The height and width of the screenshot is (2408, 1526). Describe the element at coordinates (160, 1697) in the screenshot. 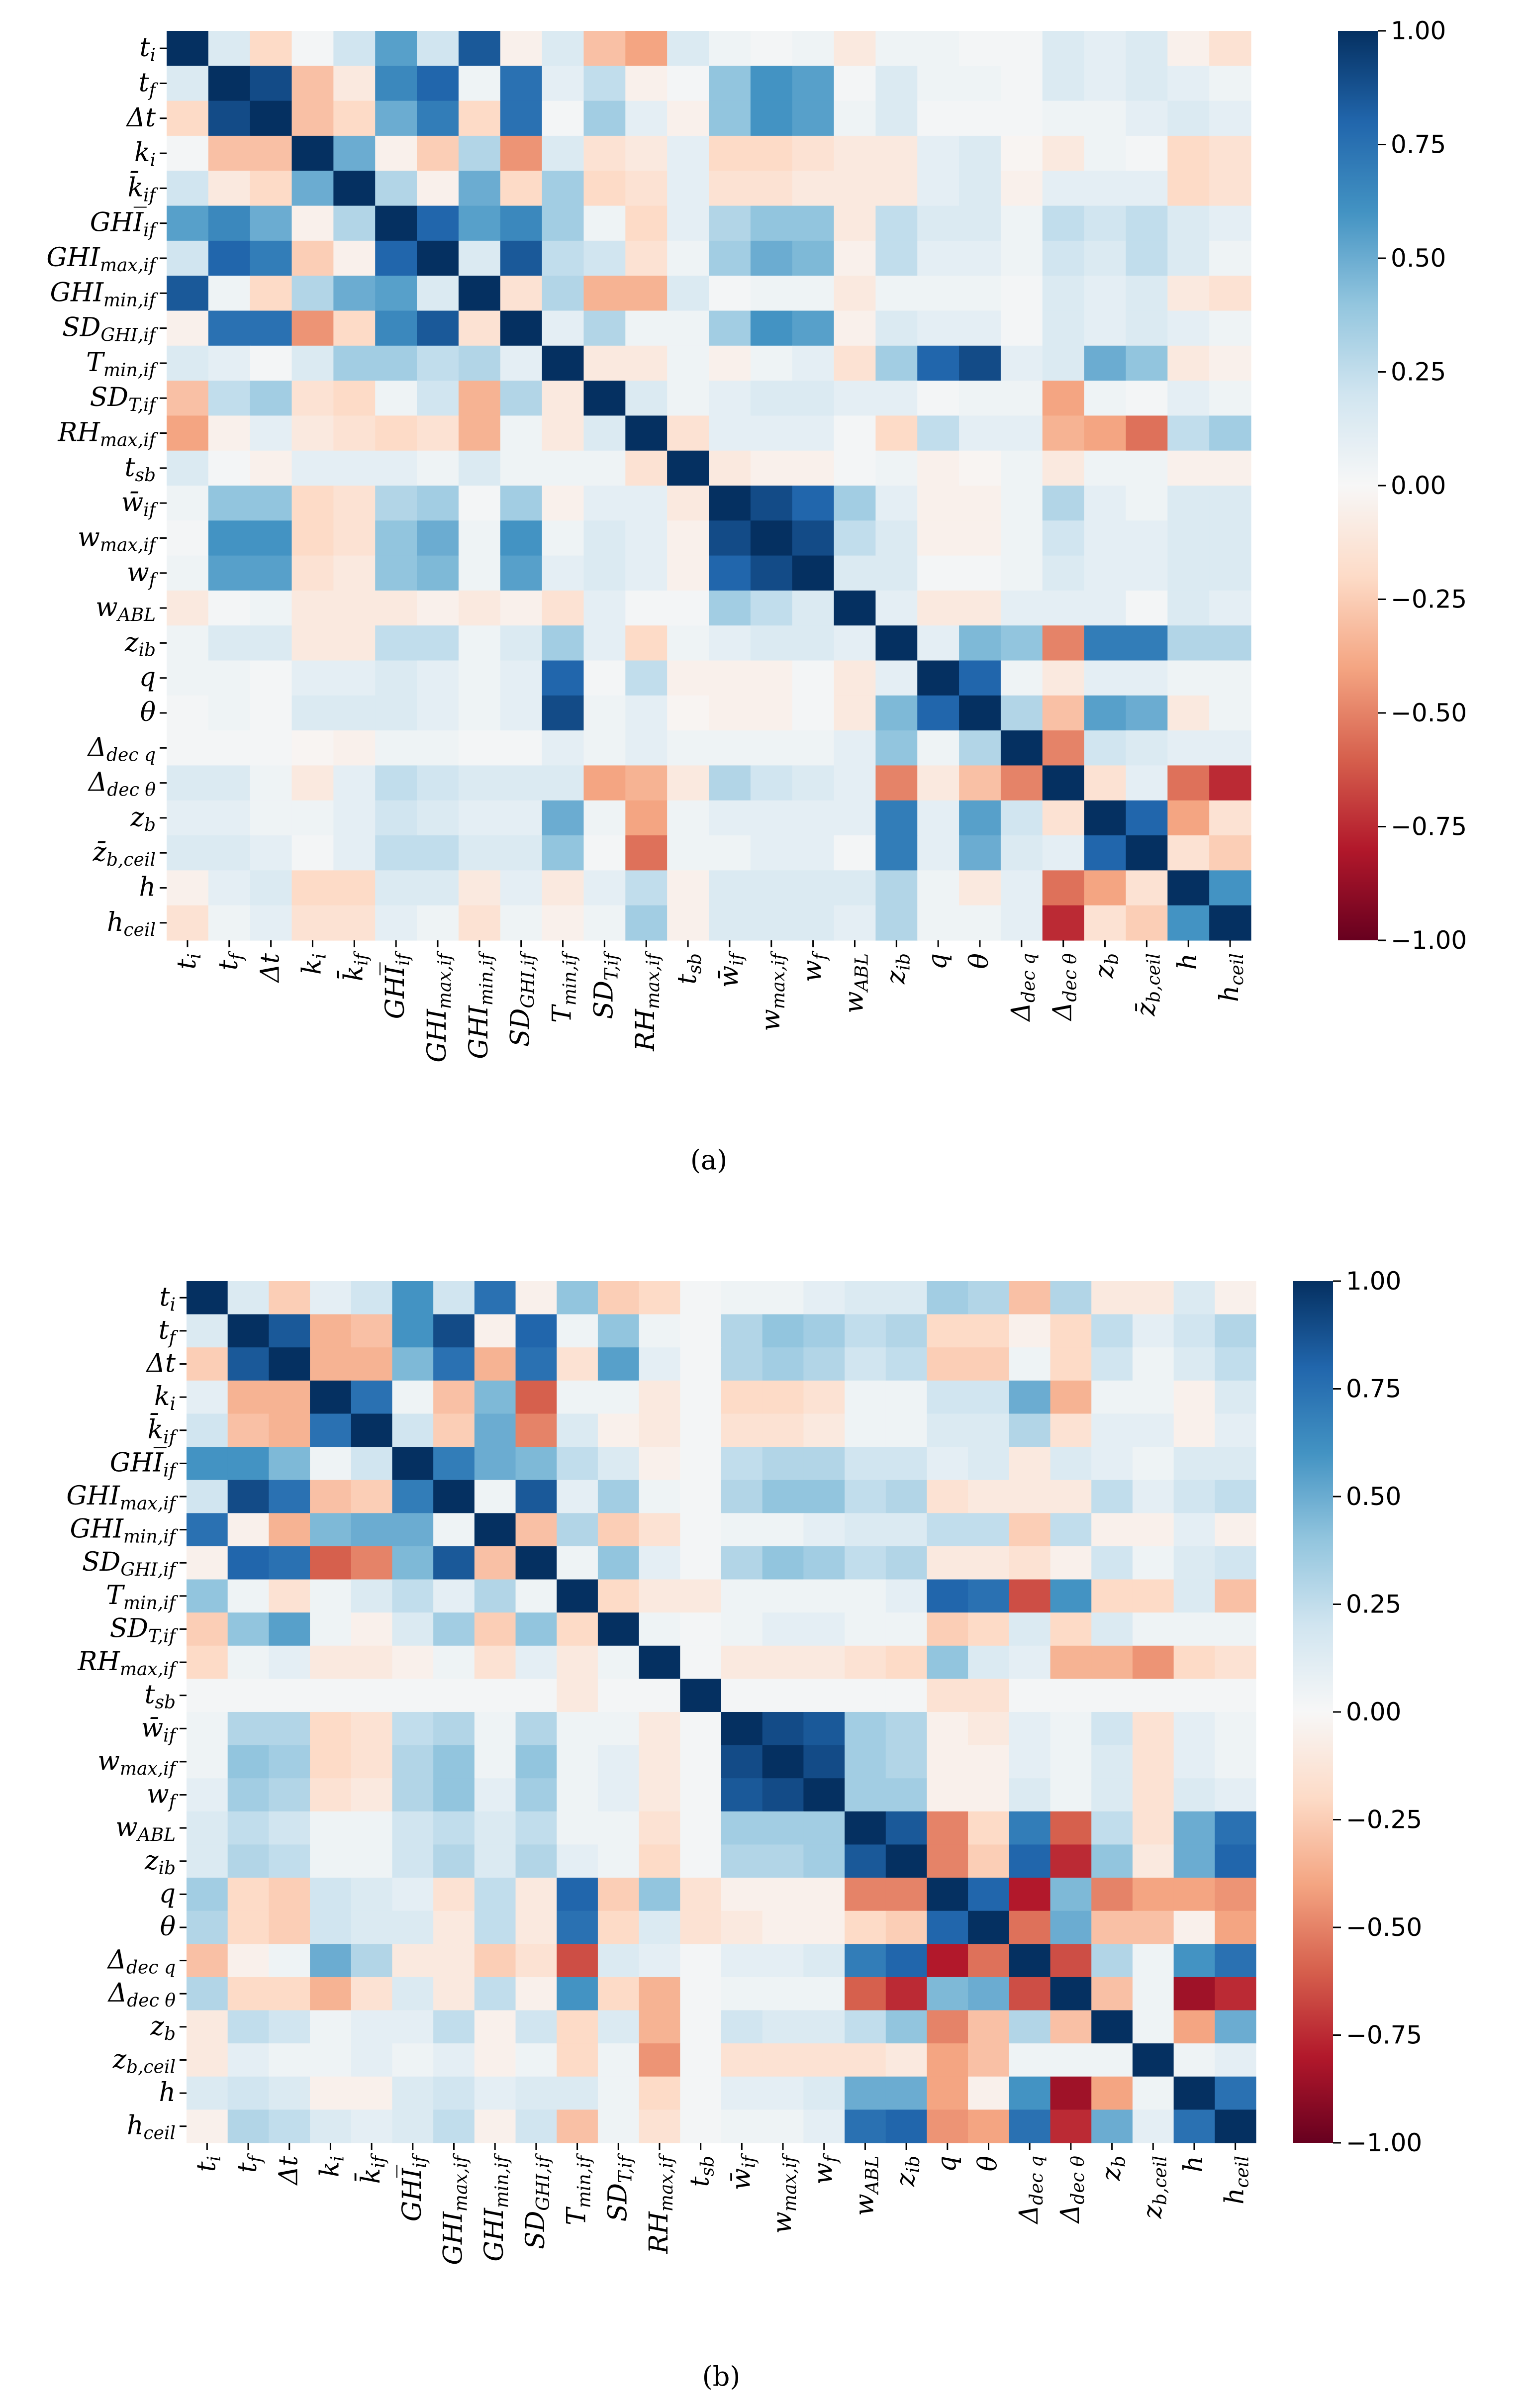

I see `y-tick-label: tsb` at that location.